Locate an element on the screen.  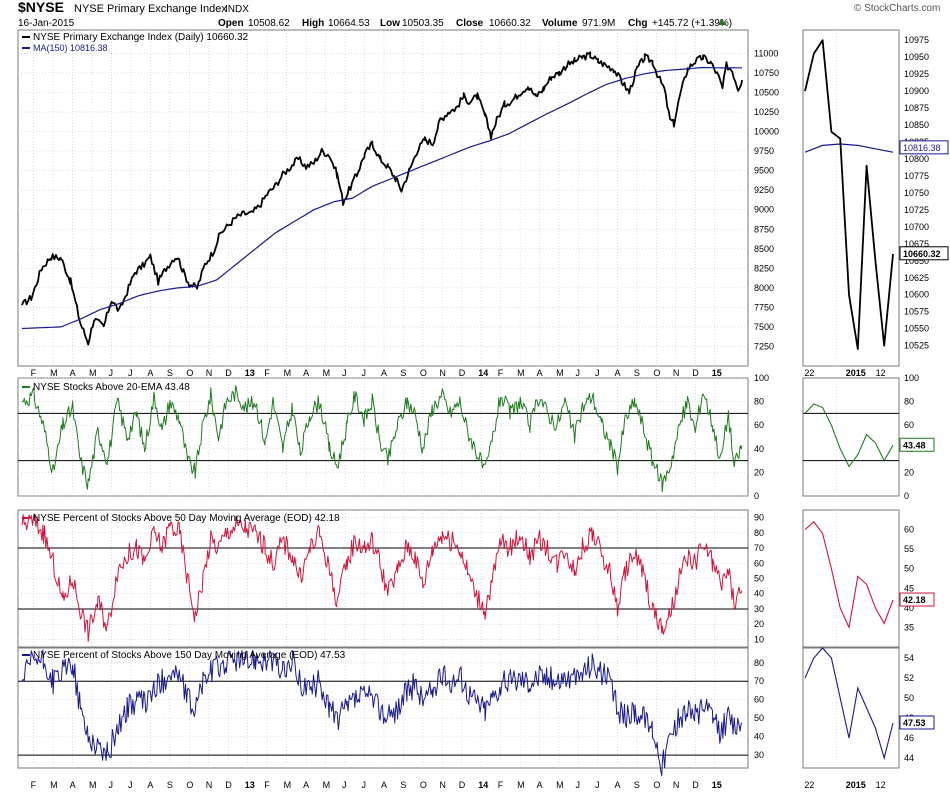
ma150-inset-y-tick-4: 46 is located at coordinates (909, 738).